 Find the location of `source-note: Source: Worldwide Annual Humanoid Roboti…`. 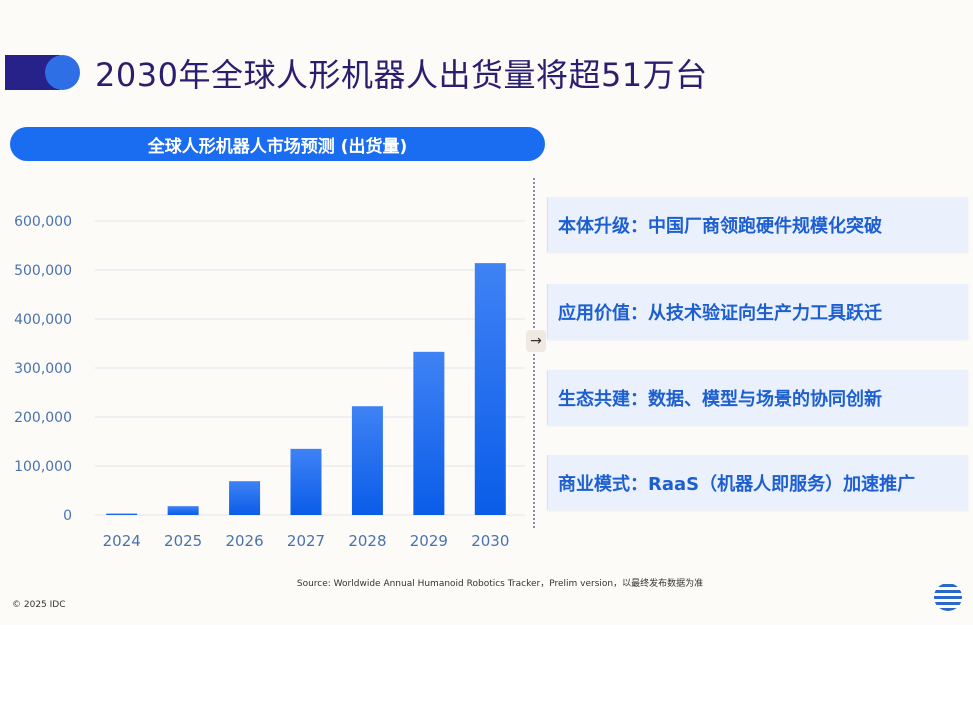

source-note: Source: Worldwide Annual Humanoid Roboti… is located at coordinates (500, 584).